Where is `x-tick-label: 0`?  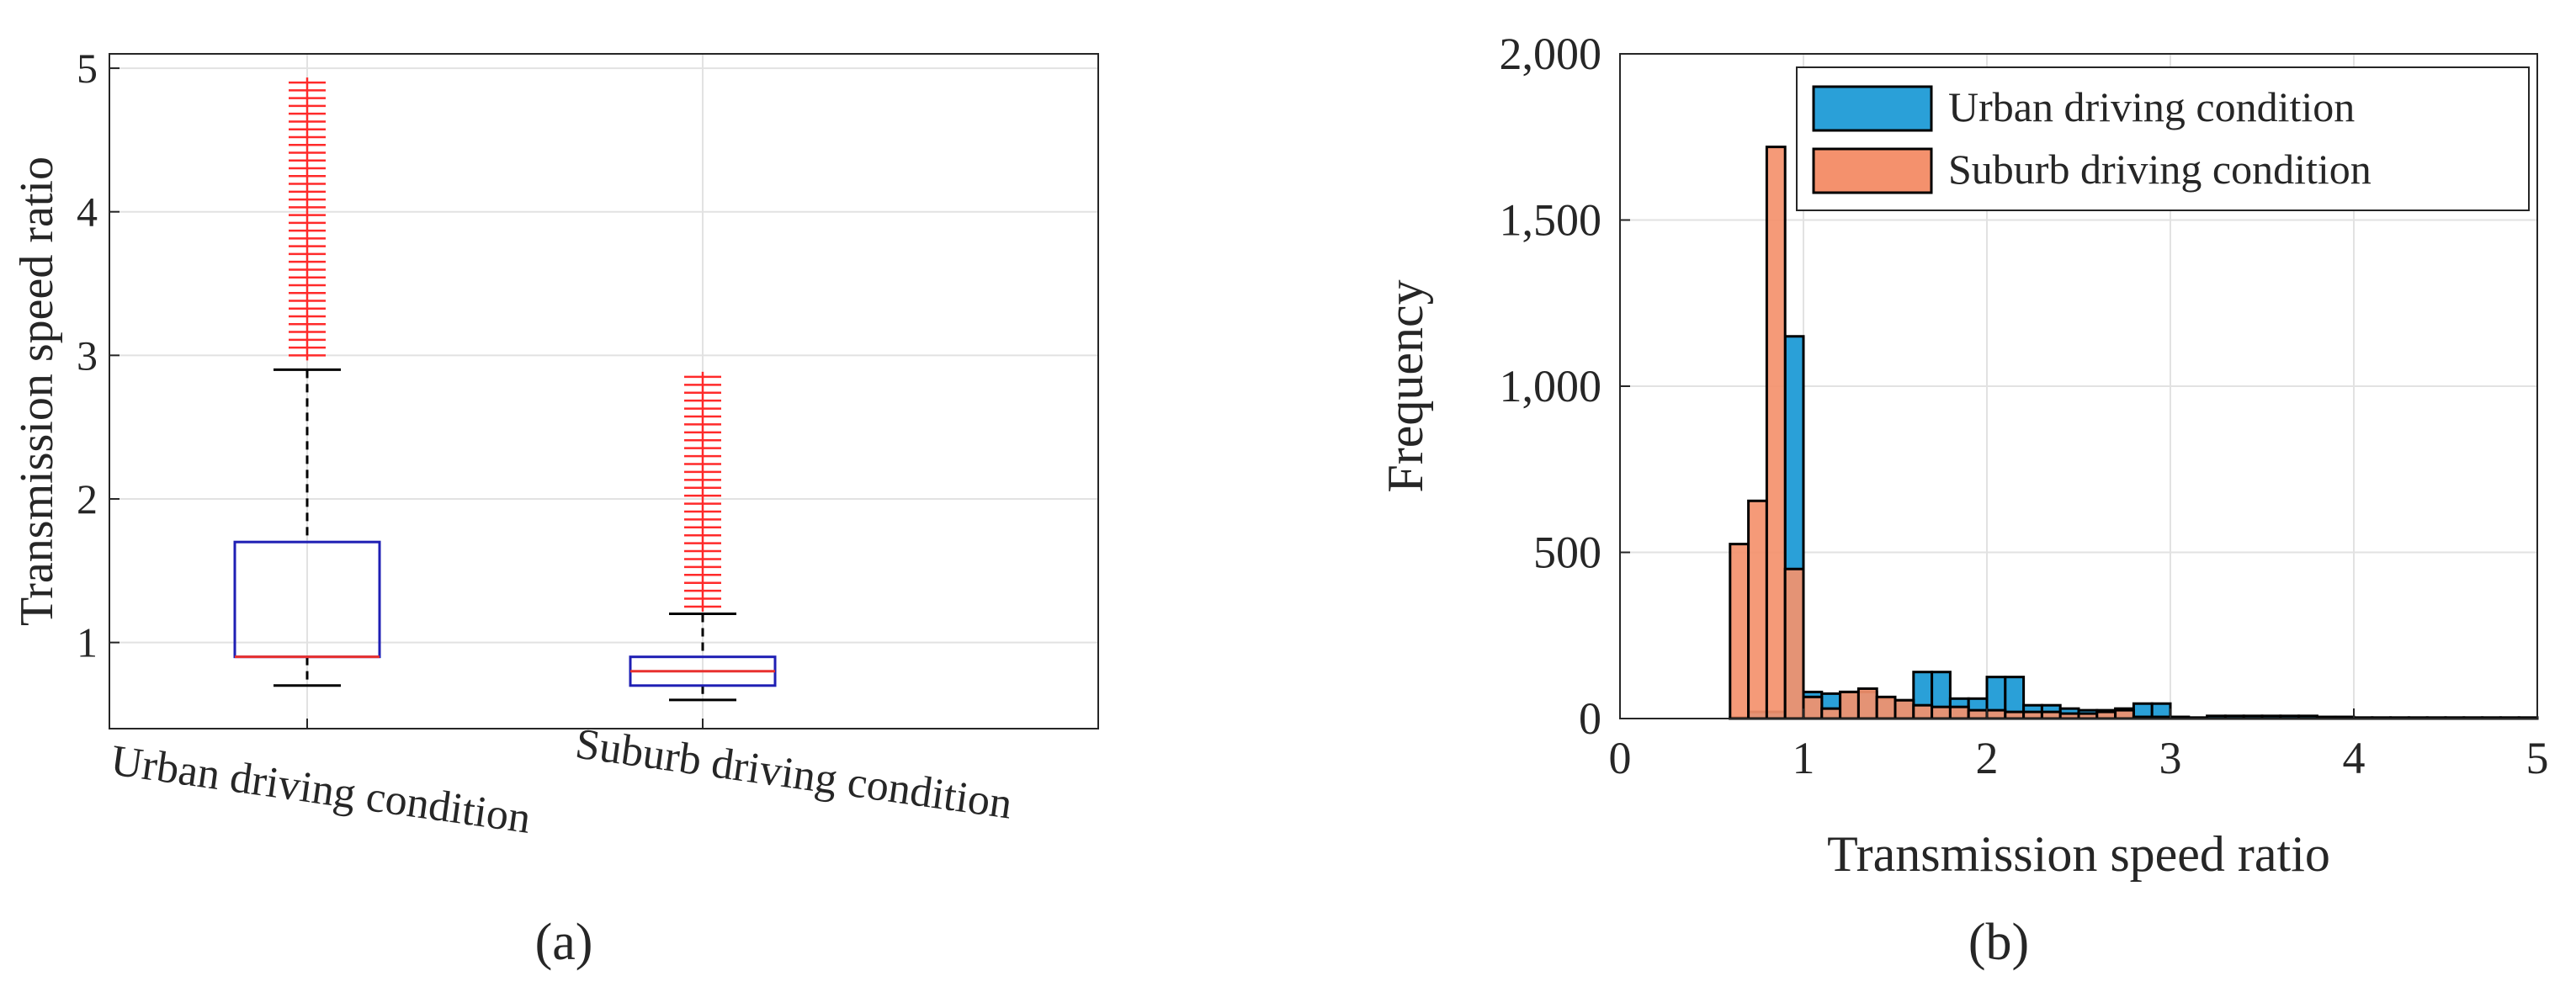
x-tick-label: 0 is located at coordinates (1620, 758).